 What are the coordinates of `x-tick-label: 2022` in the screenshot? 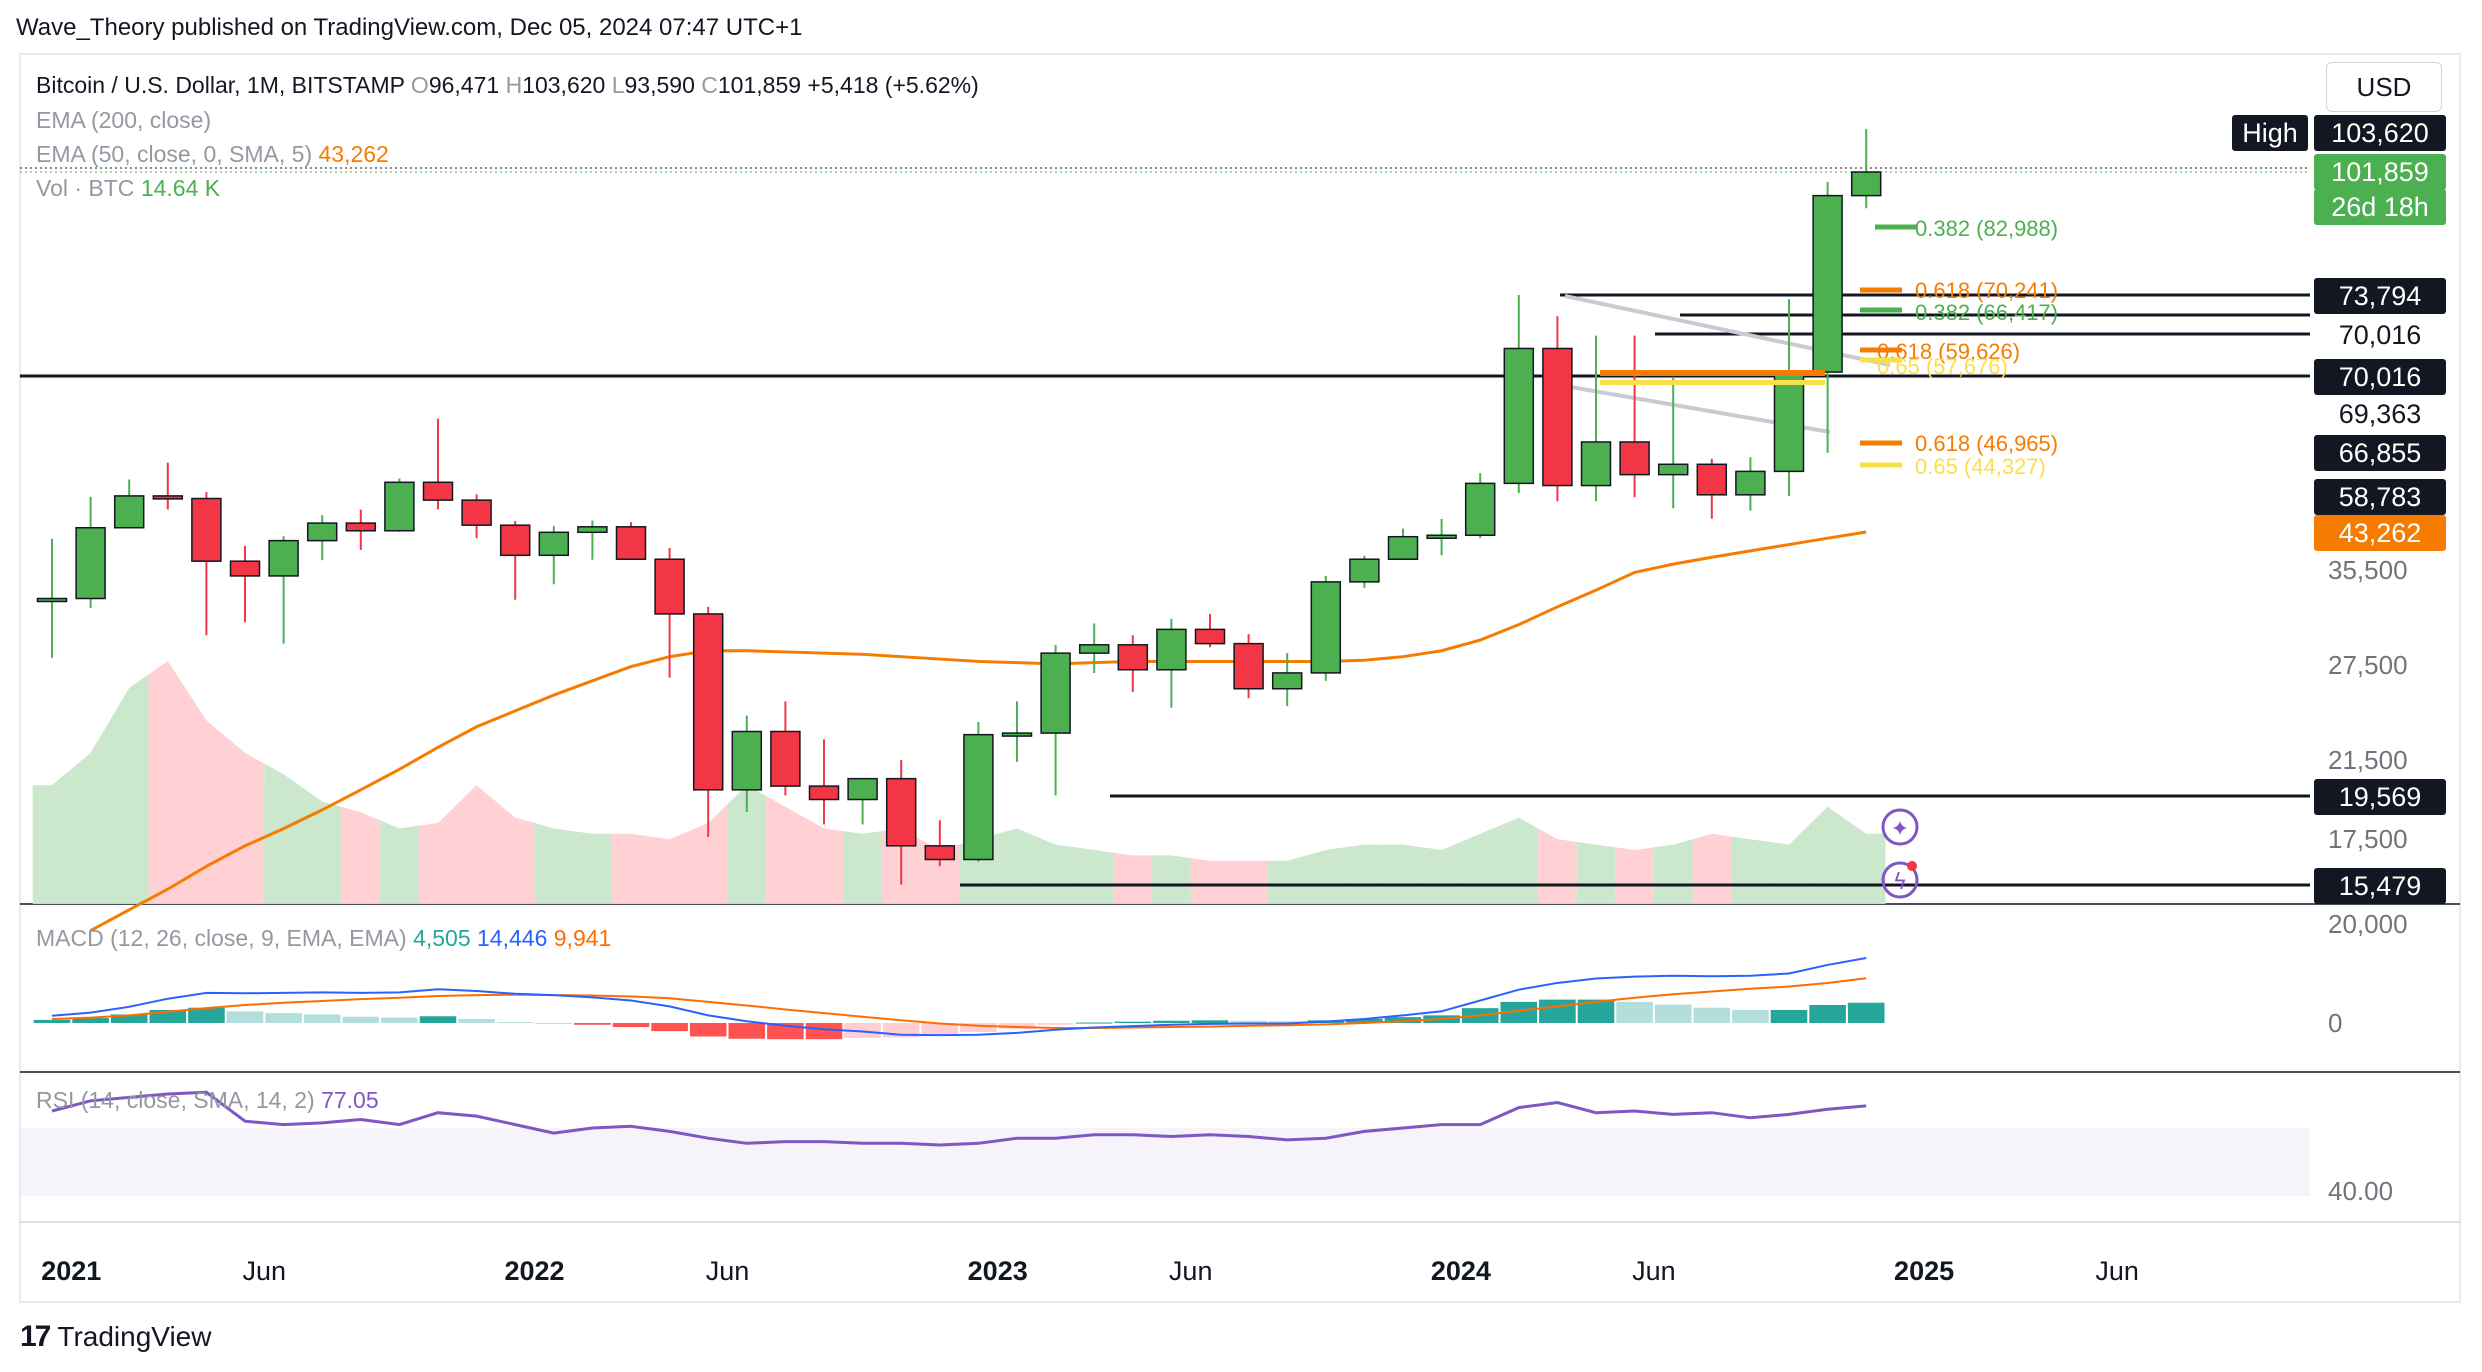 It's located at (534, 1271).